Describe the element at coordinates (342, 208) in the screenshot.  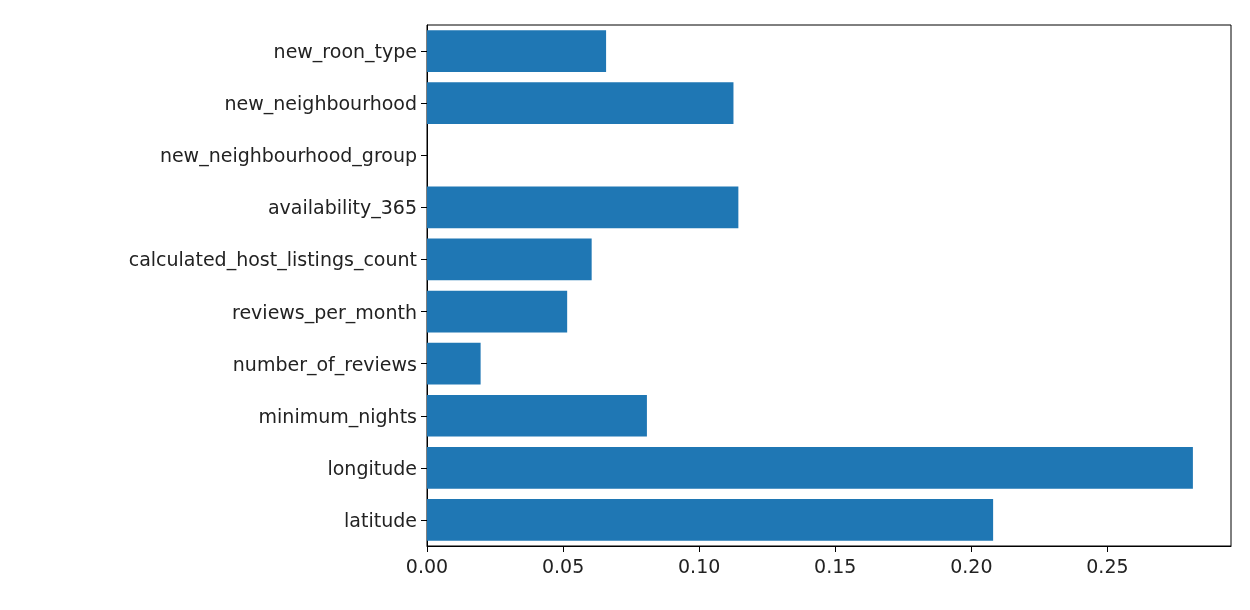
I see `y-tick-label: availability_365` at that location.